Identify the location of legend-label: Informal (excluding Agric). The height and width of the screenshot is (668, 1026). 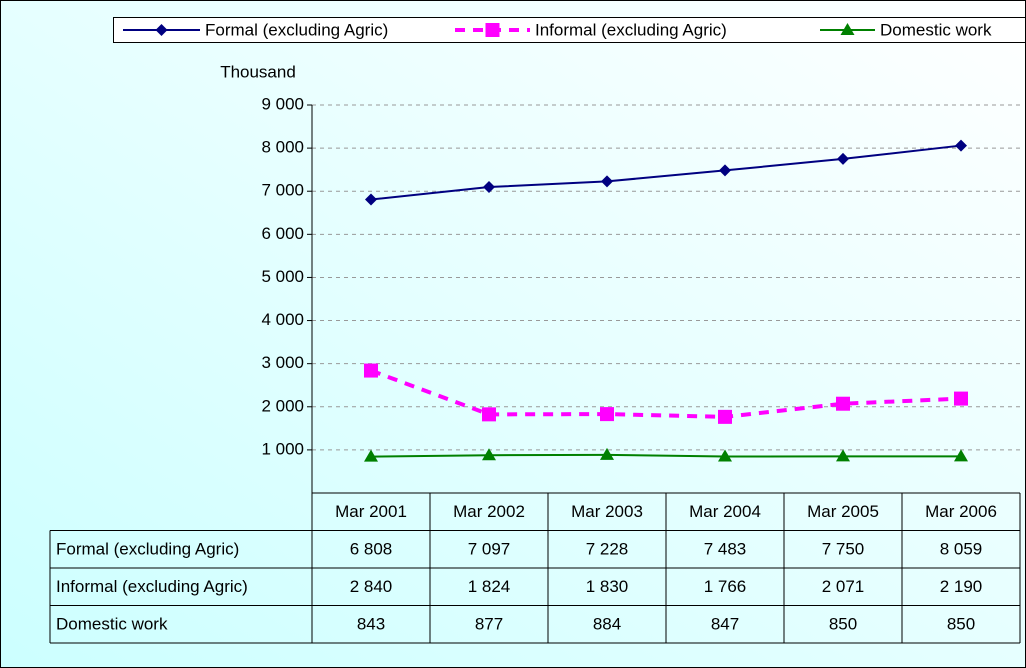
(631, 29).